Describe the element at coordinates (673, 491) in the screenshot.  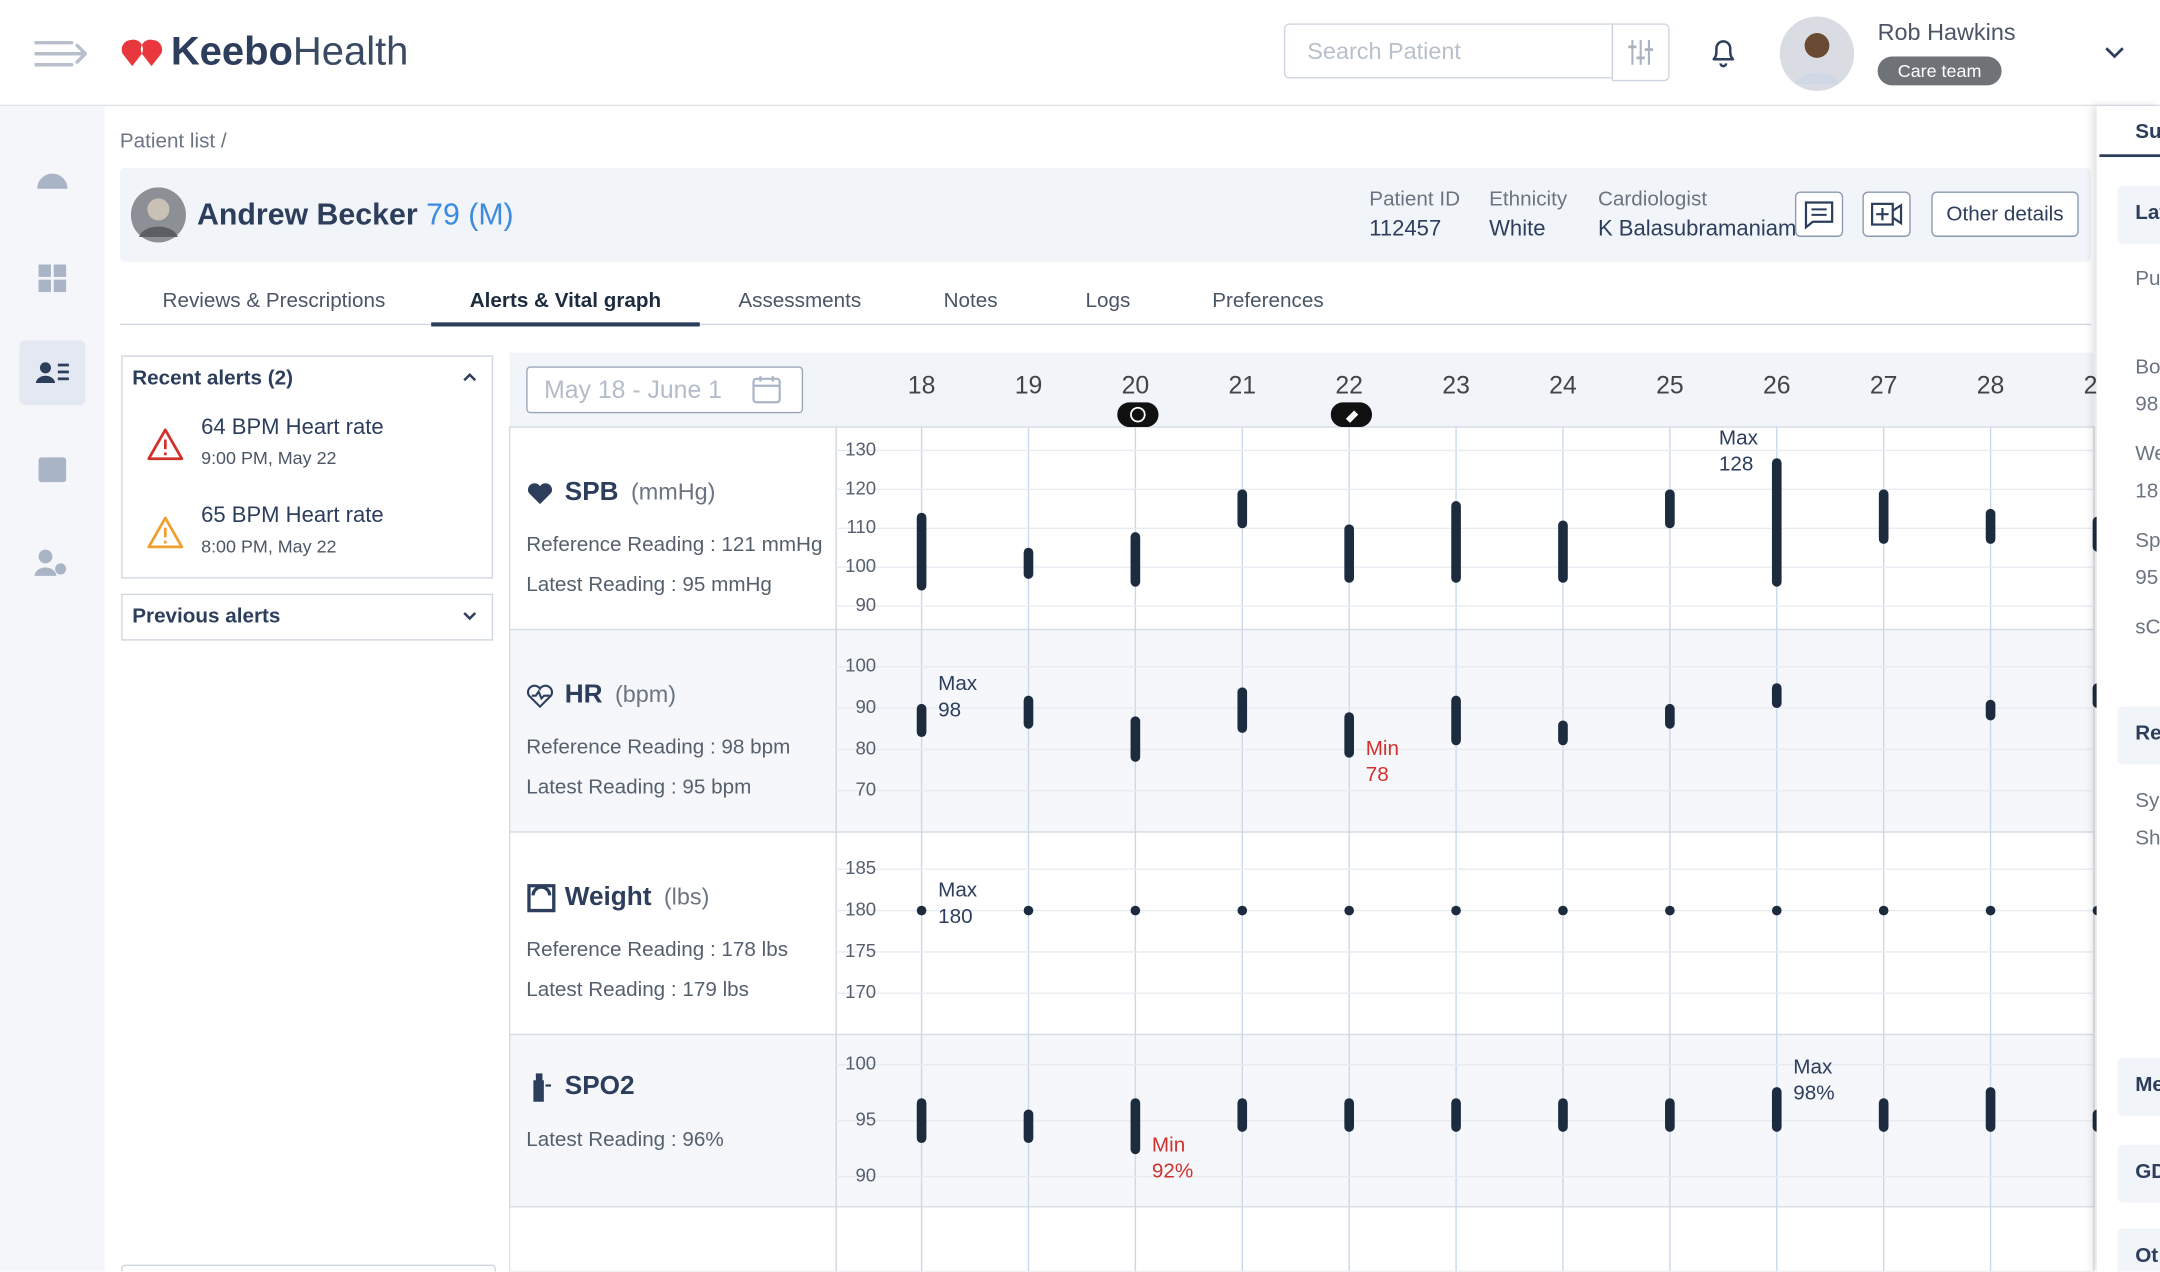
I see `vital-unit: (mmHg)` at that location.